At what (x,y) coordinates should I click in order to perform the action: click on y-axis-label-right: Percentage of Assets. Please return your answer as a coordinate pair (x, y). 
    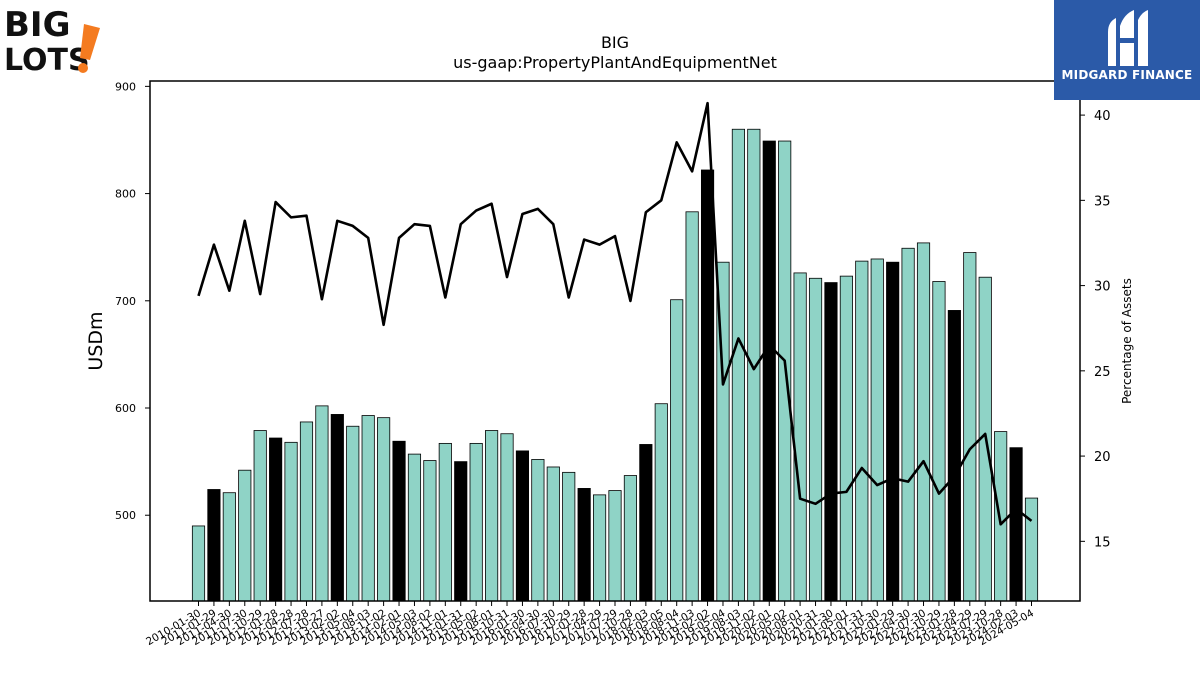
    Looking at the image, I should click on (1127, 341).